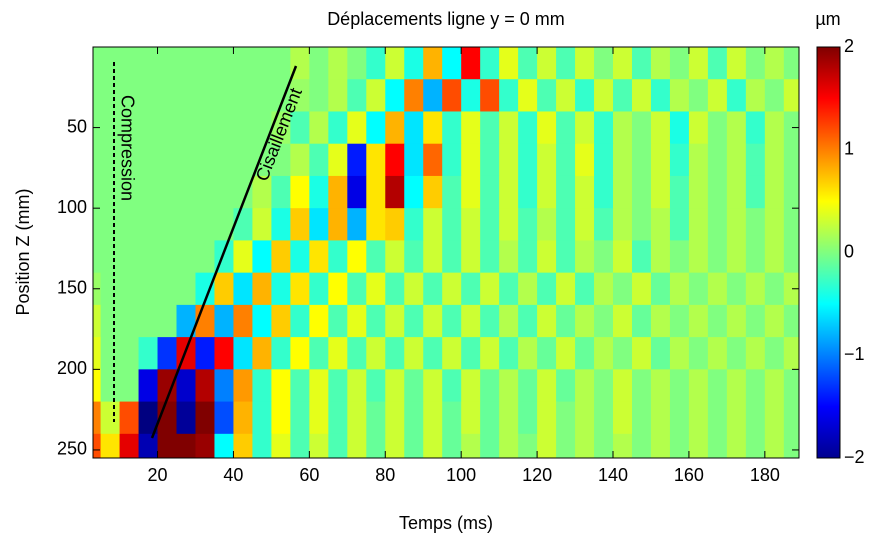 The height and width of the screenshot is (545, 887). Describe the element at coordinates (828, 252) in the screenshot. I see `colorbar` at that location.